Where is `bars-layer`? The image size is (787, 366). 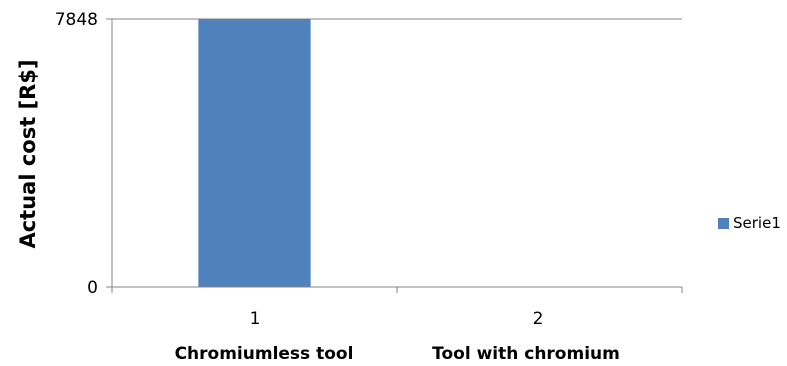
bars-layer is located at coordinates (254, 153).